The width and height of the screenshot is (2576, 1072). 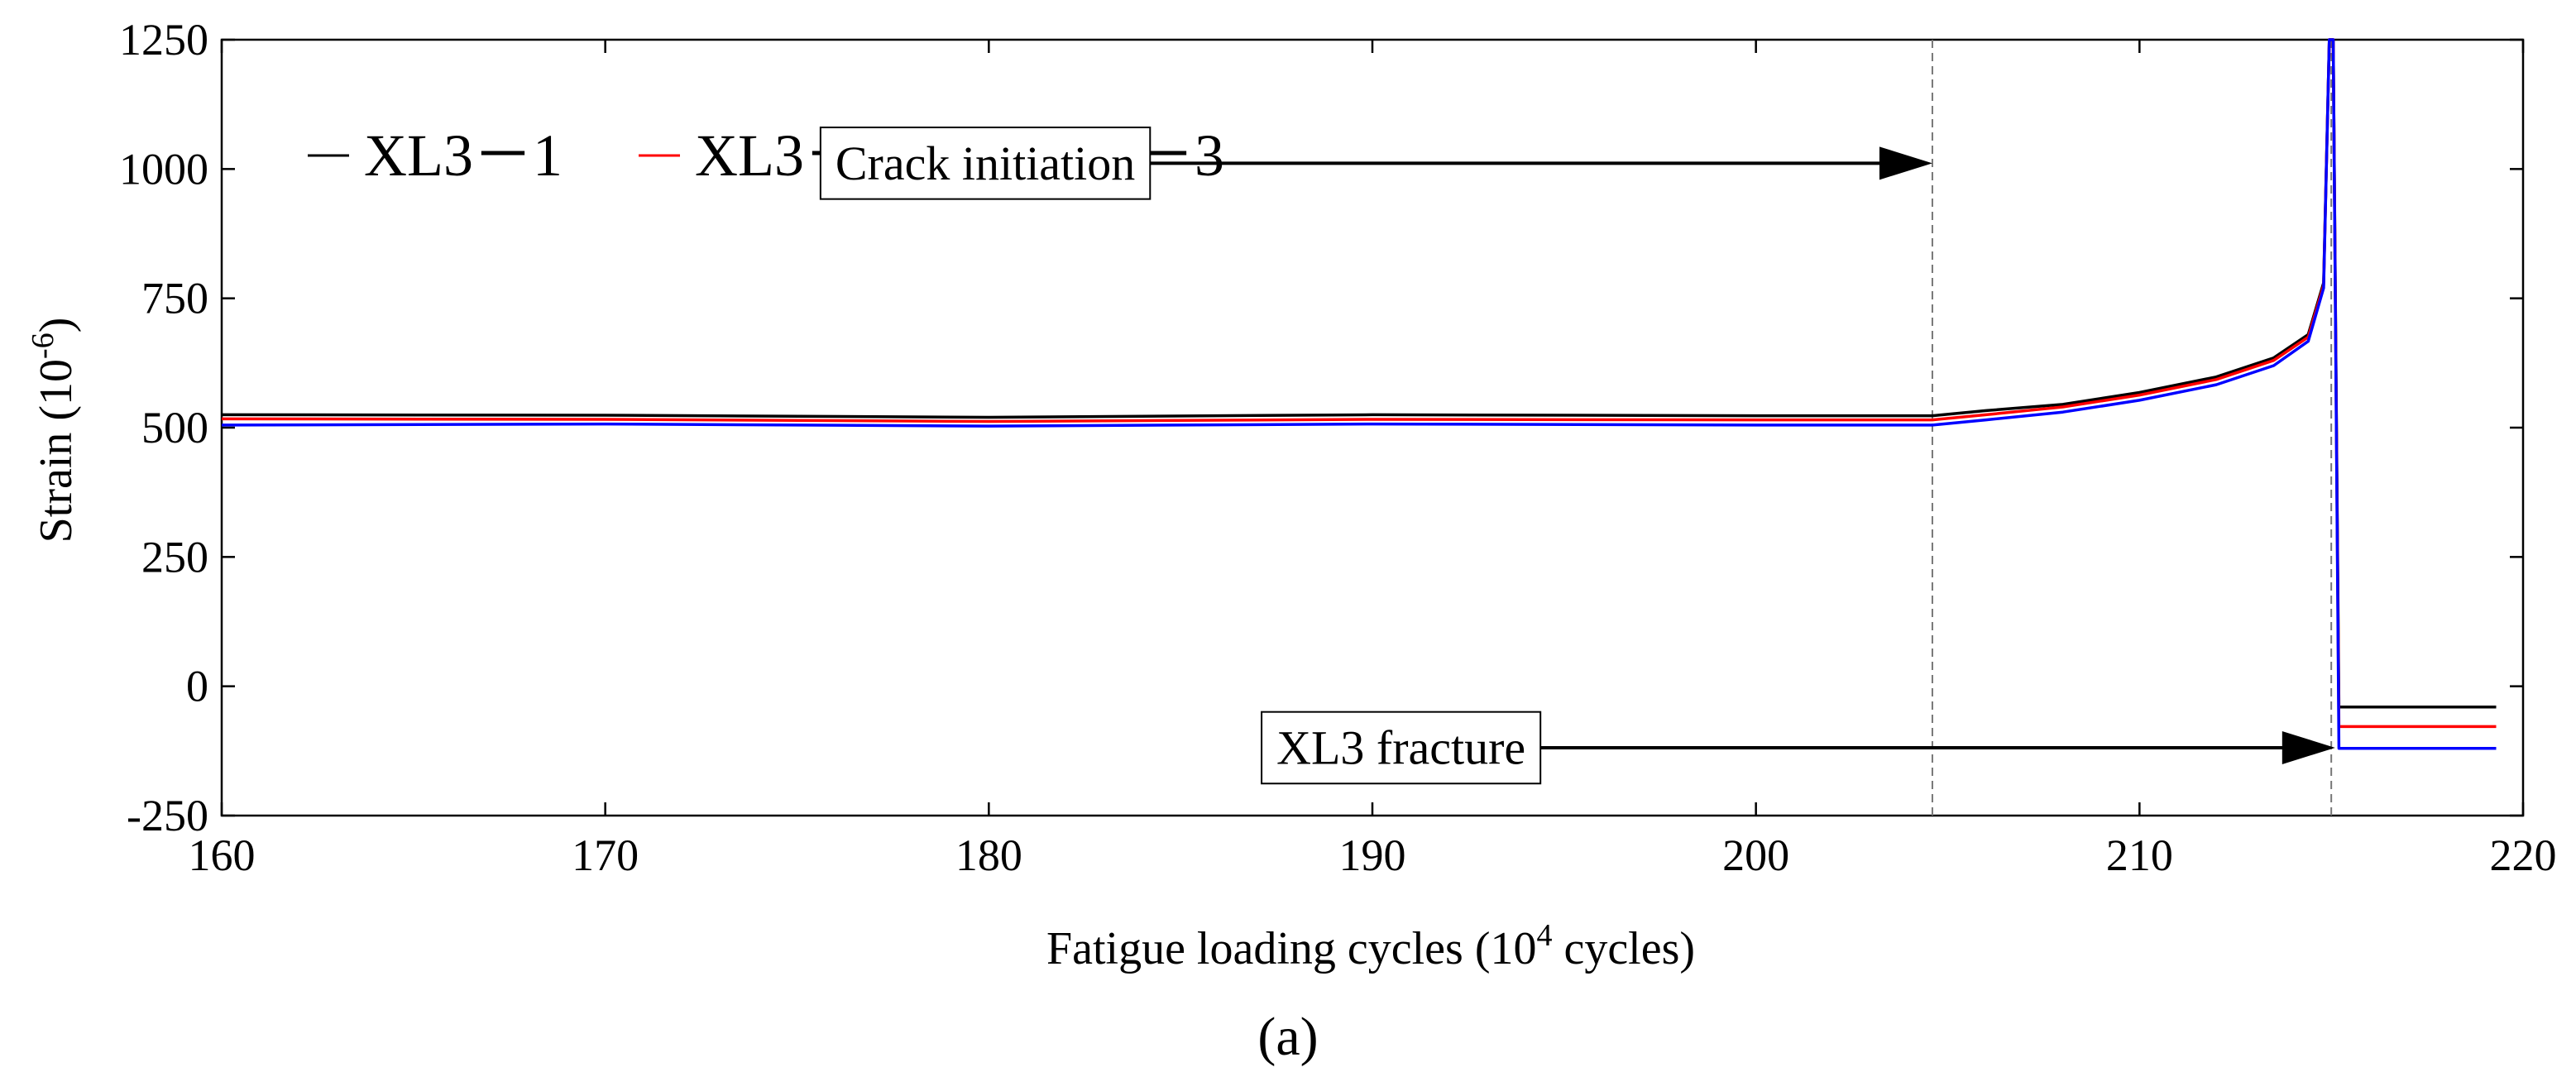 I want to click on y-tick-label: 0, so click(x=197, y=686).